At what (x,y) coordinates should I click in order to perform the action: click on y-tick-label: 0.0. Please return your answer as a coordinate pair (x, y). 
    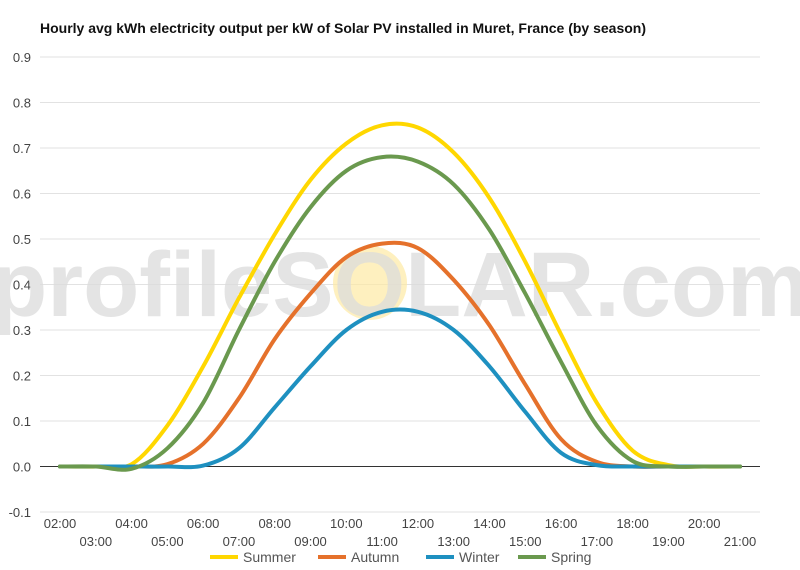
    Looking at the image, I should click on (22, 467).